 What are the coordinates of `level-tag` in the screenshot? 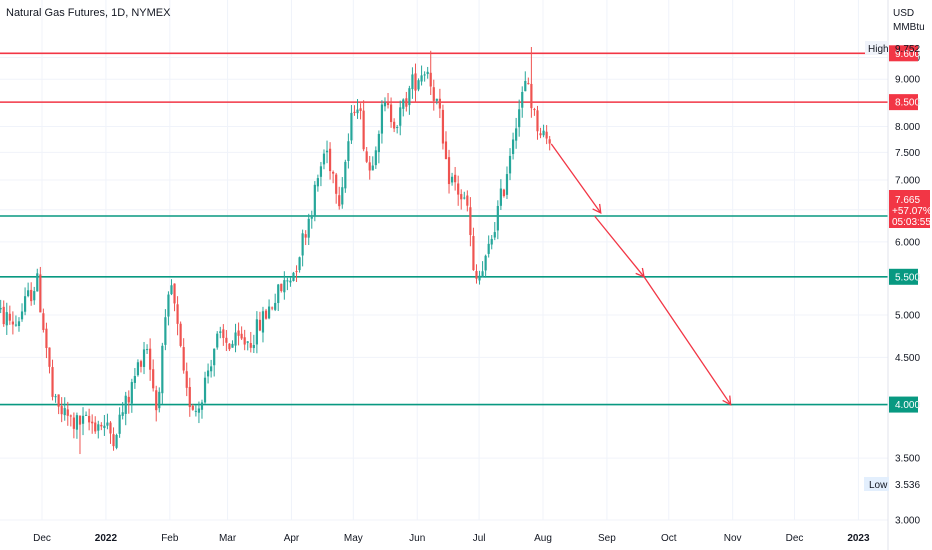 It's located at (903, 404).